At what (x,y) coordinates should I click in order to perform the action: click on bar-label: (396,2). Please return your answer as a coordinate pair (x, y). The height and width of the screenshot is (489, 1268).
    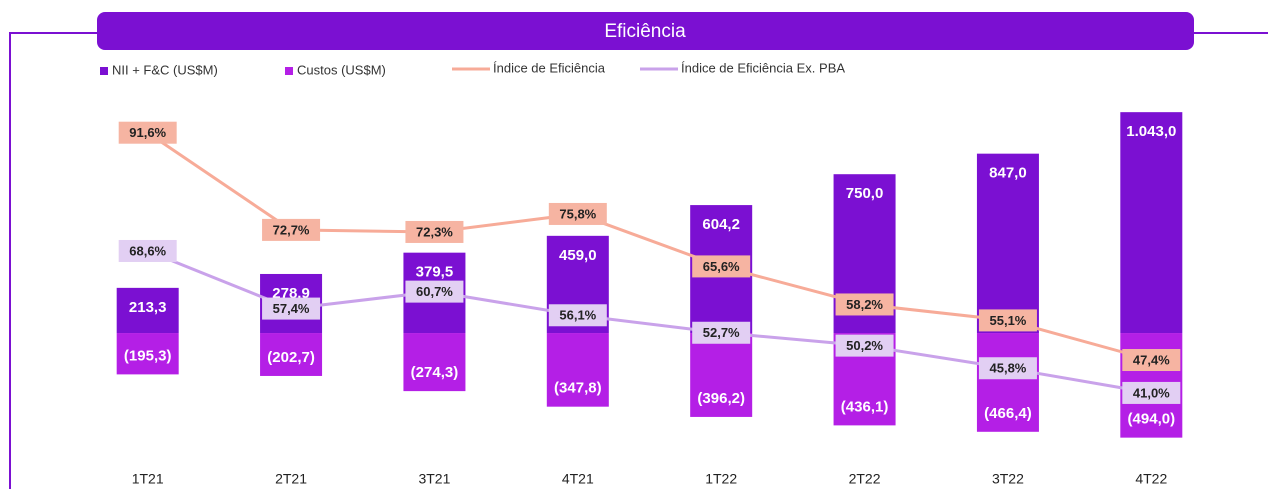
    Looking at the image, I should click on (721, 398).